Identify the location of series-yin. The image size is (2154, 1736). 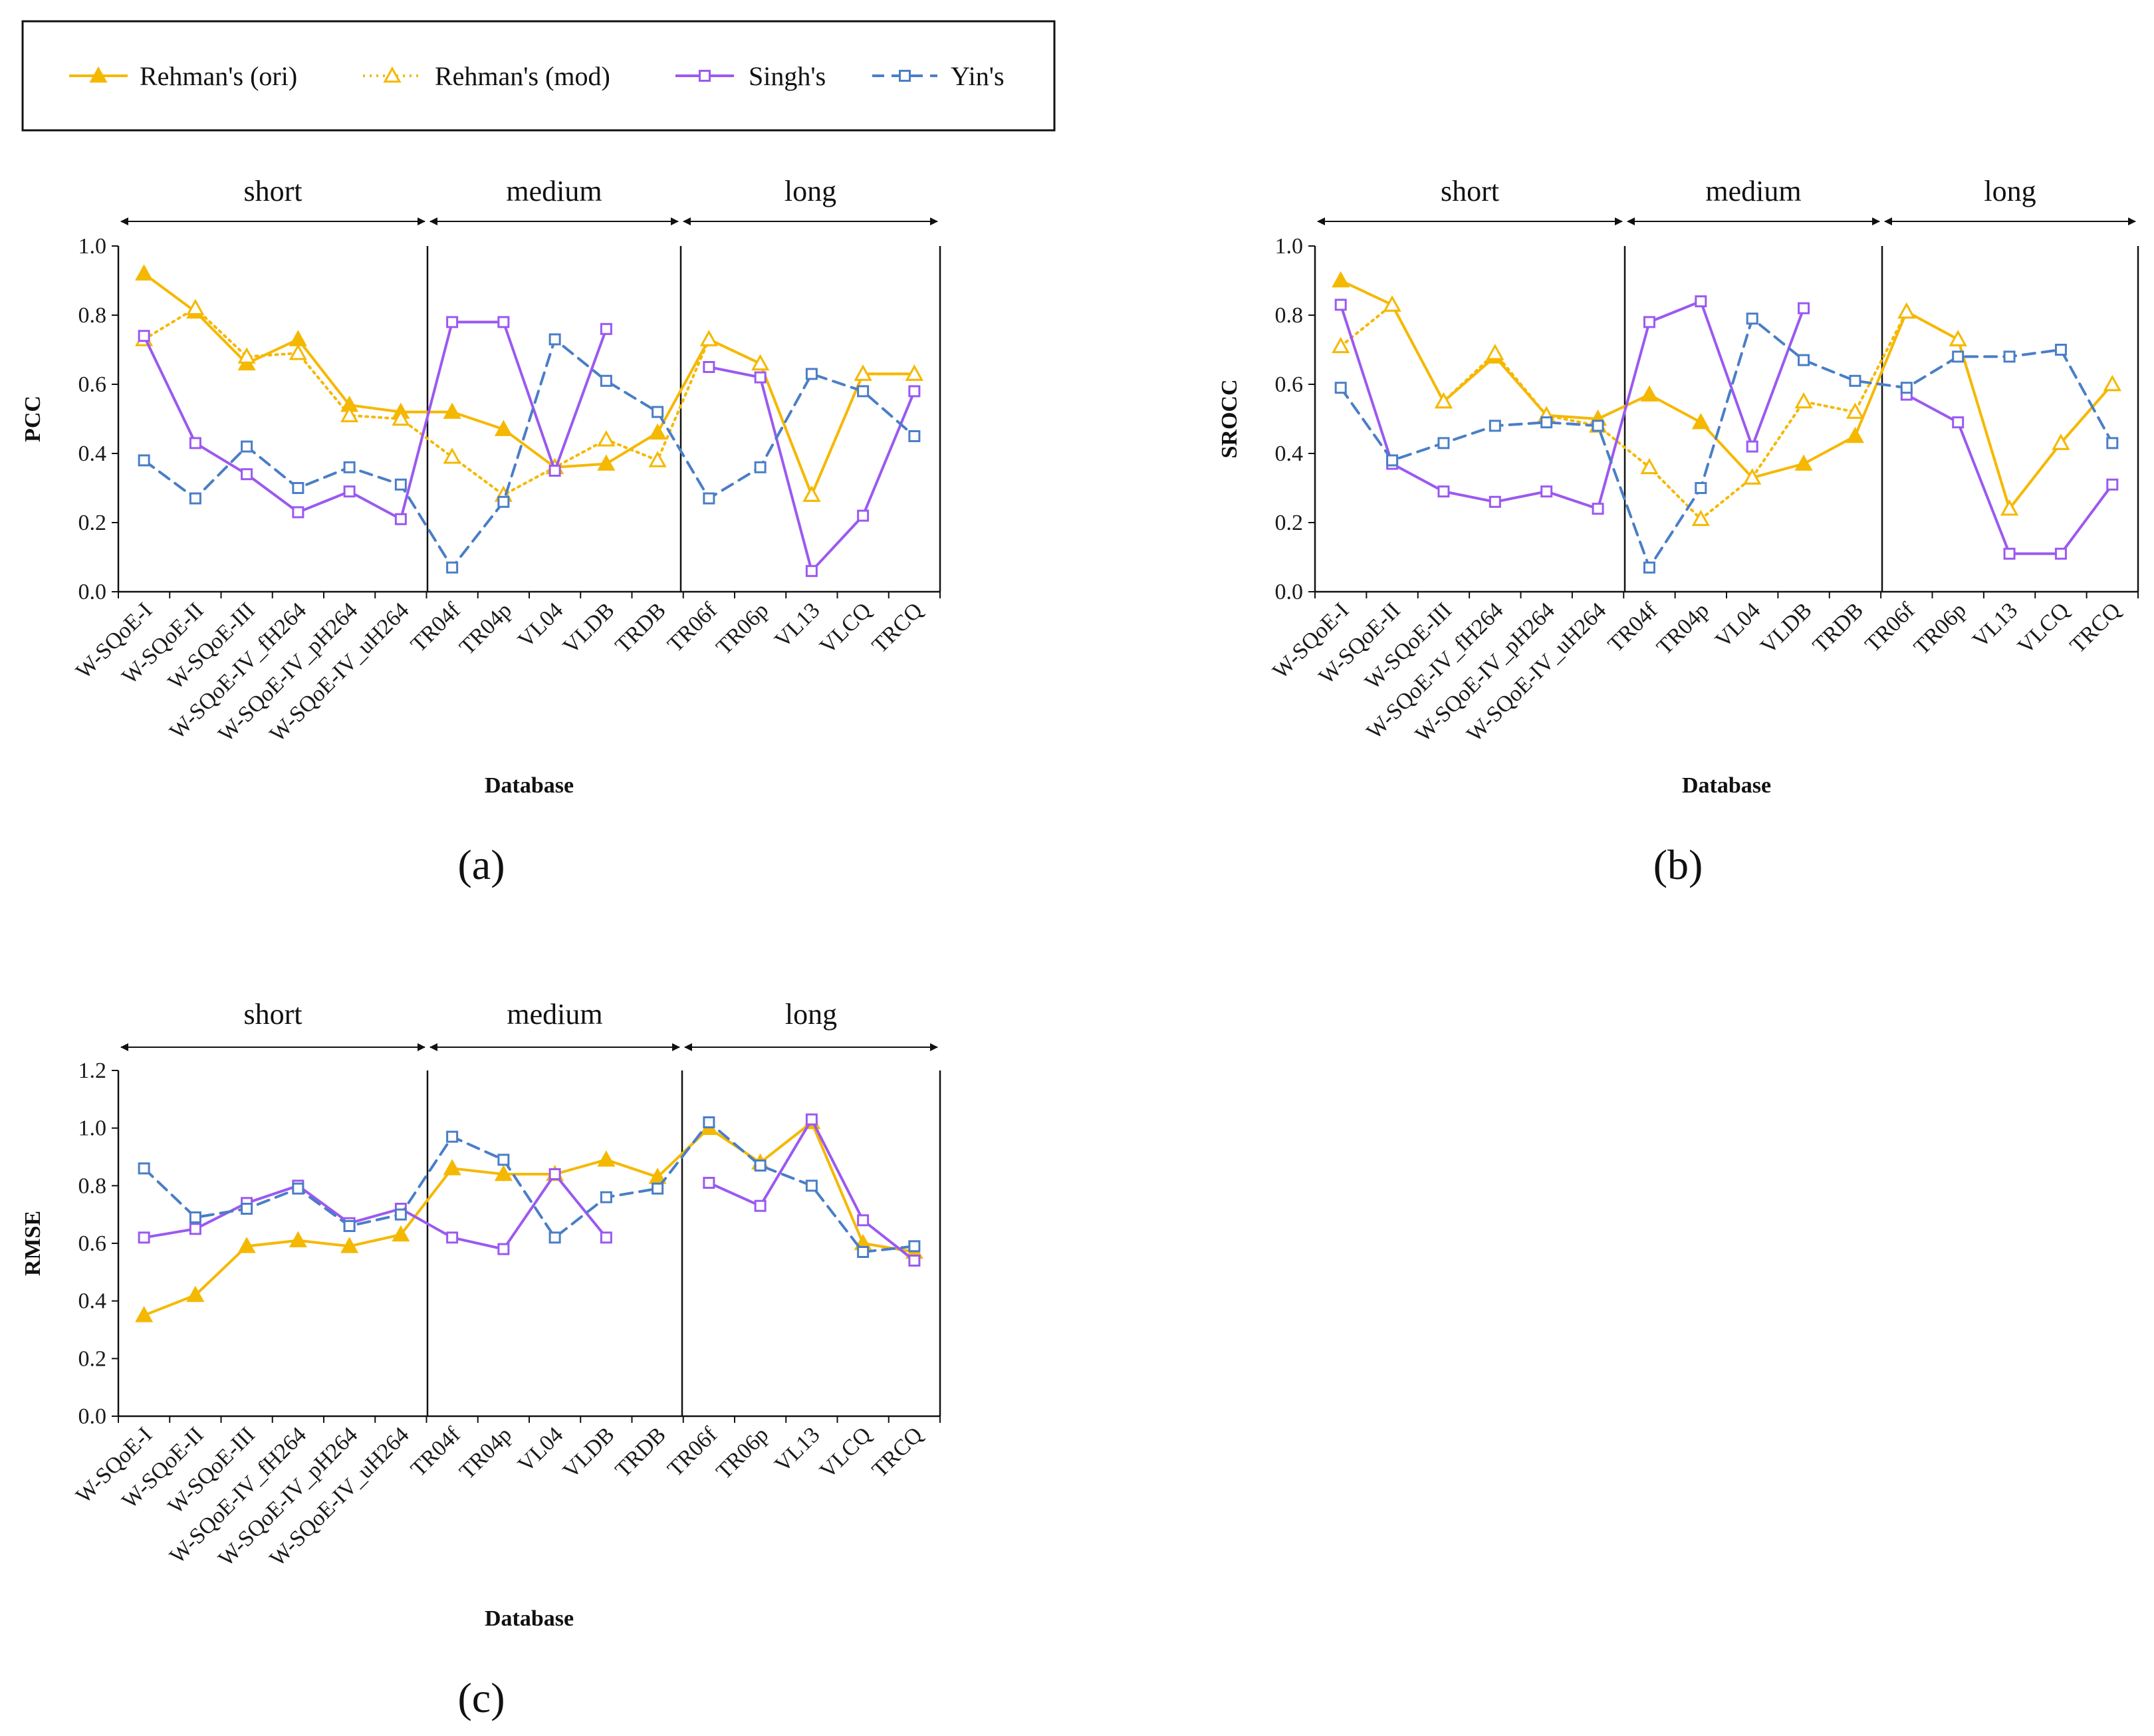
(529, 1187).